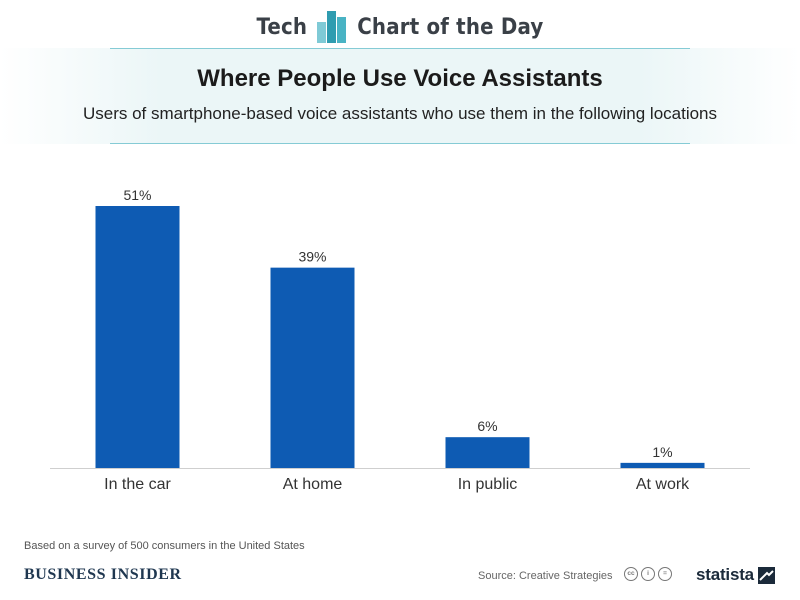  Describe the element at coordinates (103, 574) in the screenshot. I see `business-insider-logo: BUSINESS INSIDER` at that location.